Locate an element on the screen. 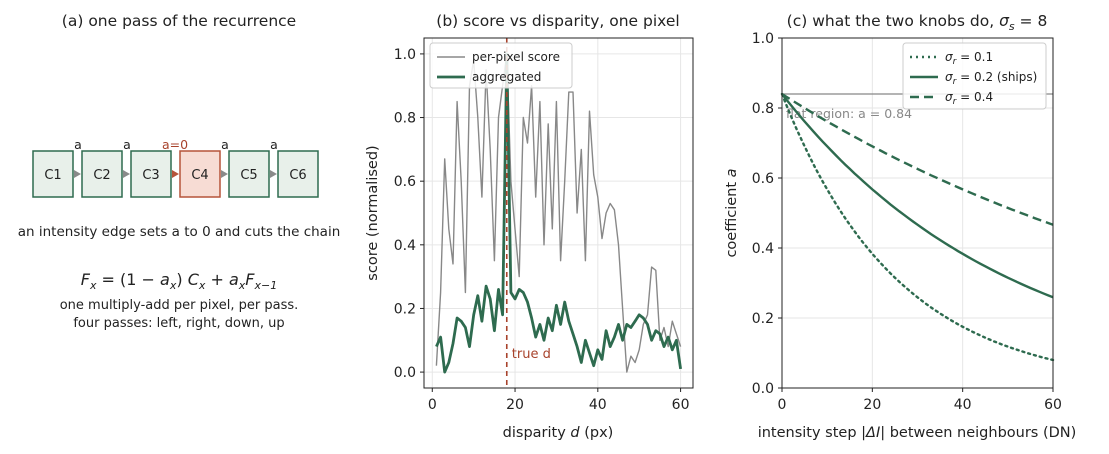  cell-label-c6: C6 is located at coordinates (297, 175).